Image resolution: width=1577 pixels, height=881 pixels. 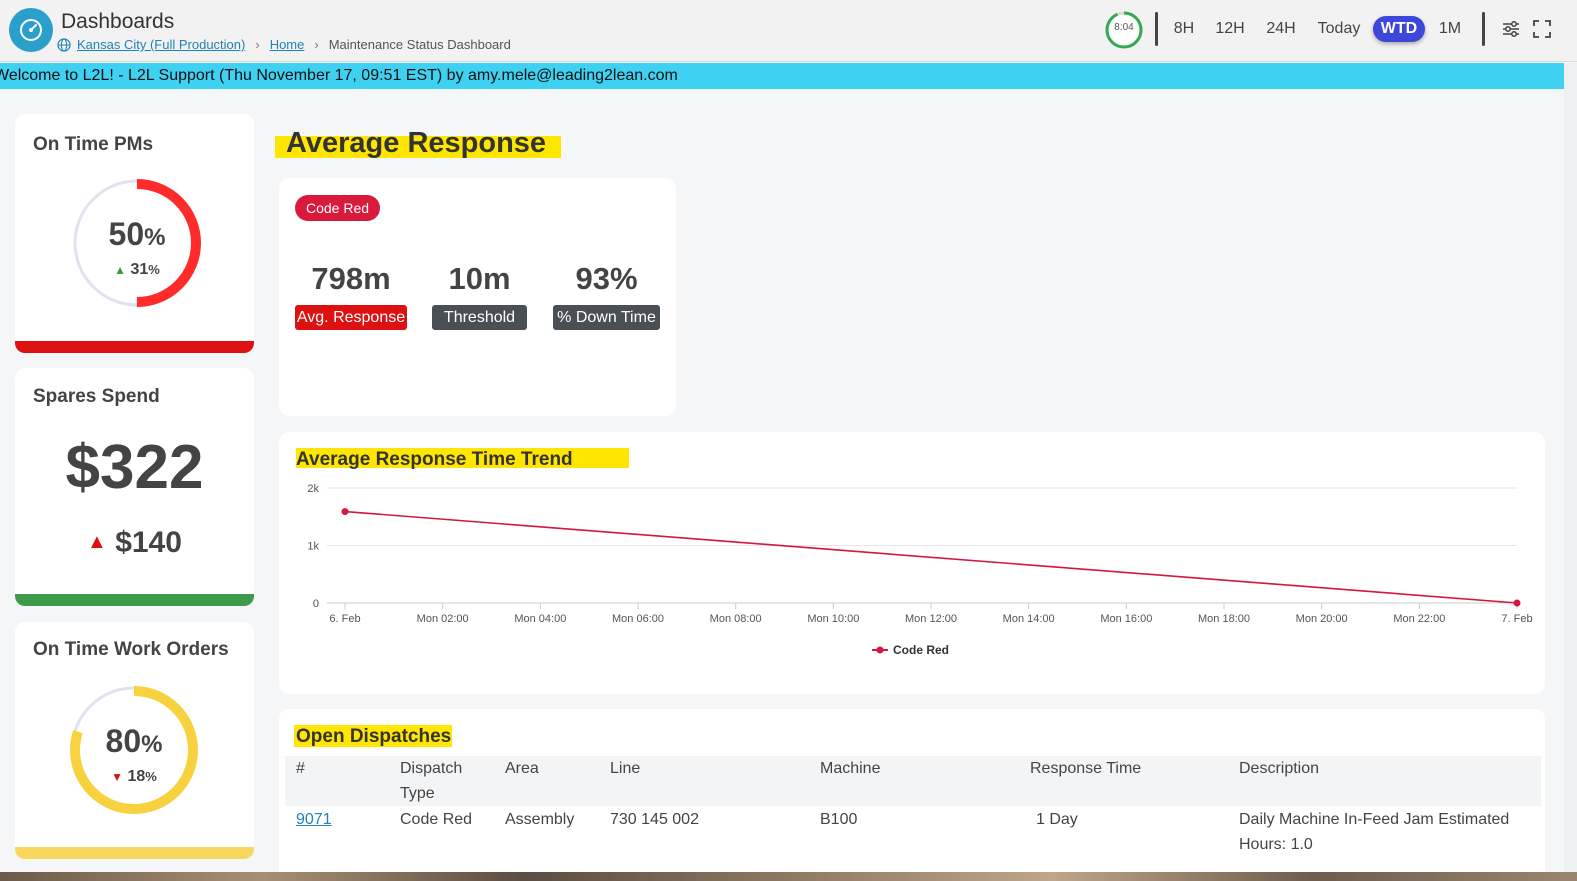 What do you see at coordinates (131, 649) in the screenshot?
I see `card-title: On Time Work Orders` at bounding box center [131, 649].